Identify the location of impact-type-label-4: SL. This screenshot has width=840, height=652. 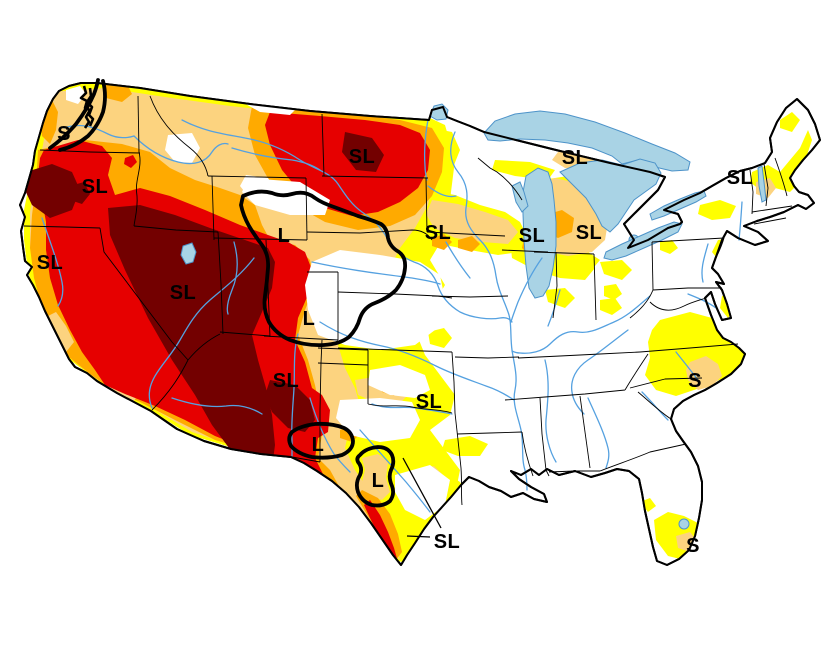
(740, 178).